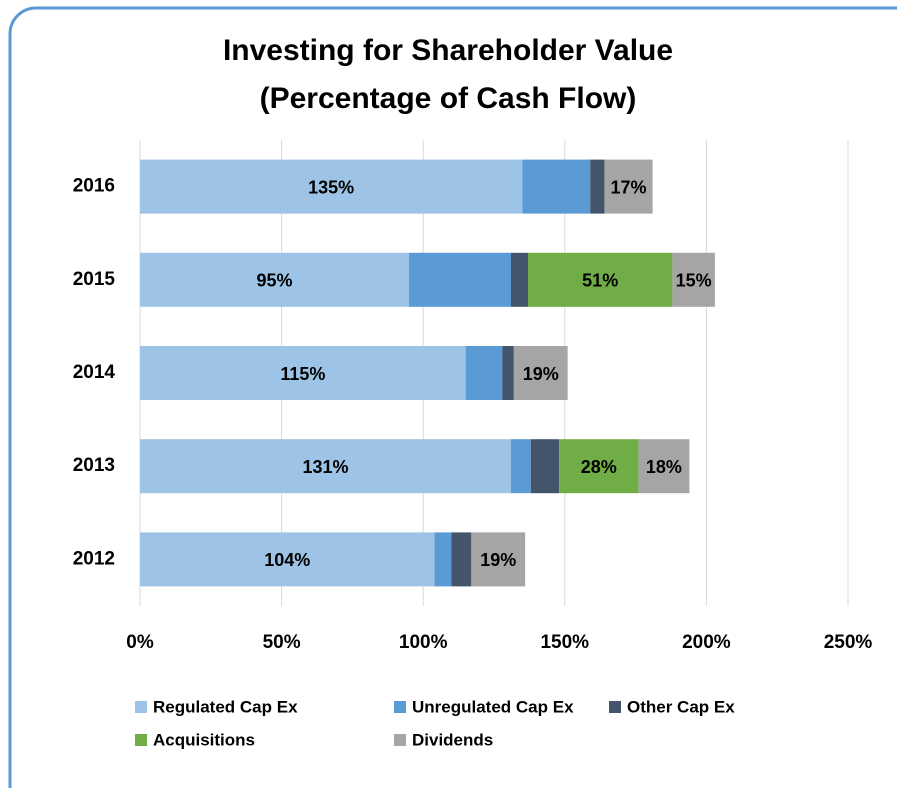 The height and width of the screenshot is (788, 897). Describe the element at coordinates (448, 50) in the screenshot. I see `chart-title: Investing for Shareholder Value` at that location.